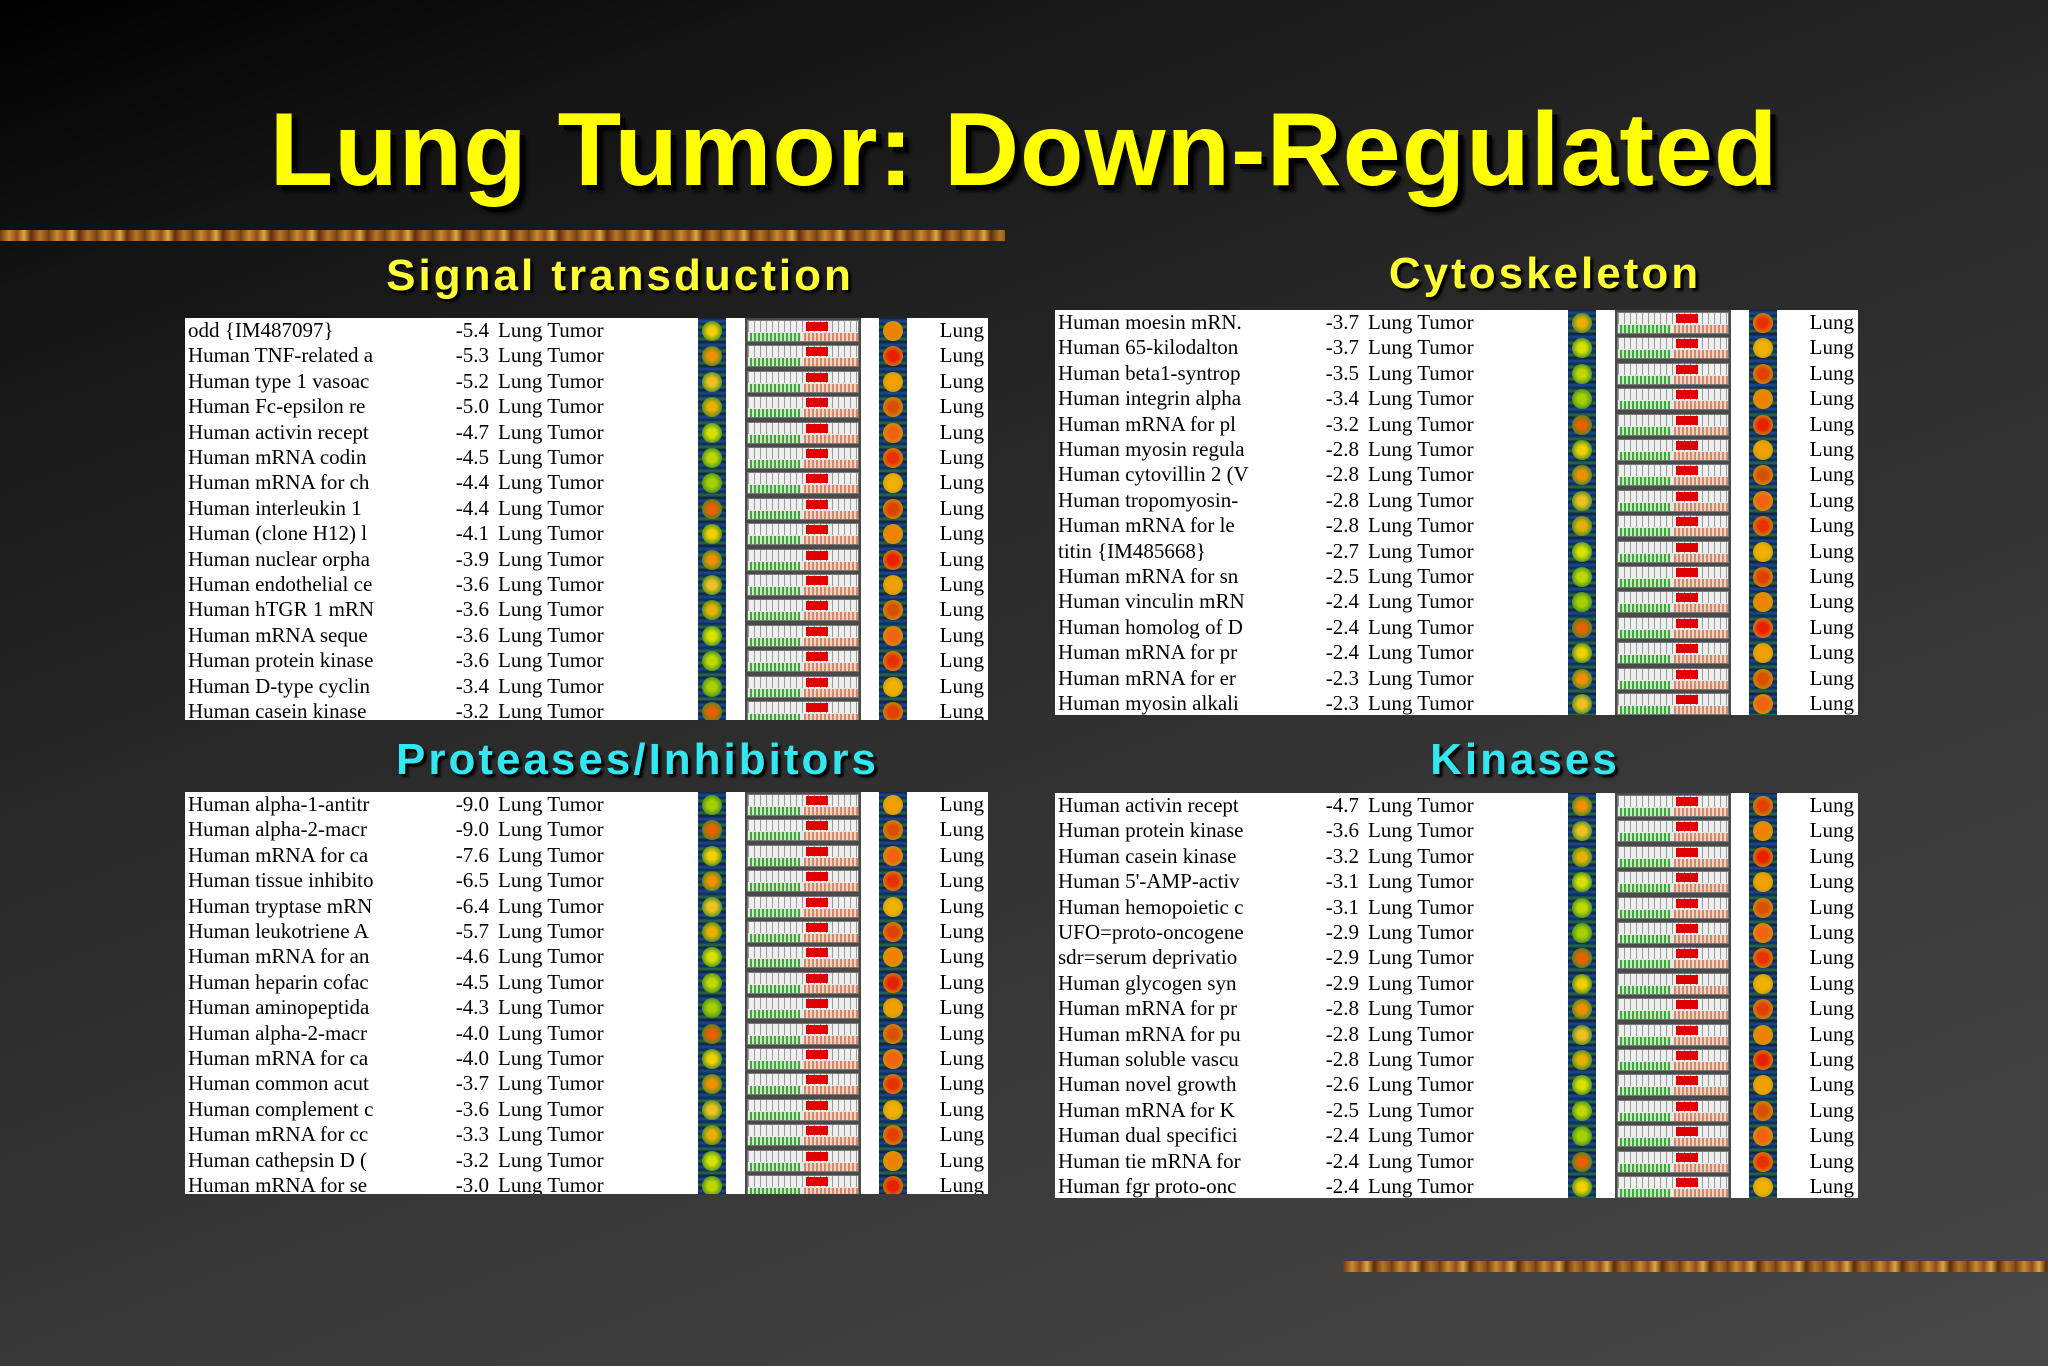 Image resolution: width=2048 pixels, height=1366 pixels. What do you see at coordinates (586, 406) in the screenshot?
I see `table-row: Human Fc-epsilon re -5.0 Lung Tumor Lung` at bounding box center [586, 406].